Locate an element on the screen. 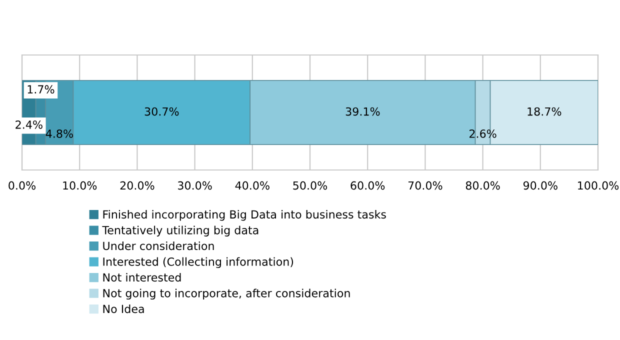 The height and width of the screenshot is (340, 620). x-tick-label: 30.0% is located at coordinates (195, 185).